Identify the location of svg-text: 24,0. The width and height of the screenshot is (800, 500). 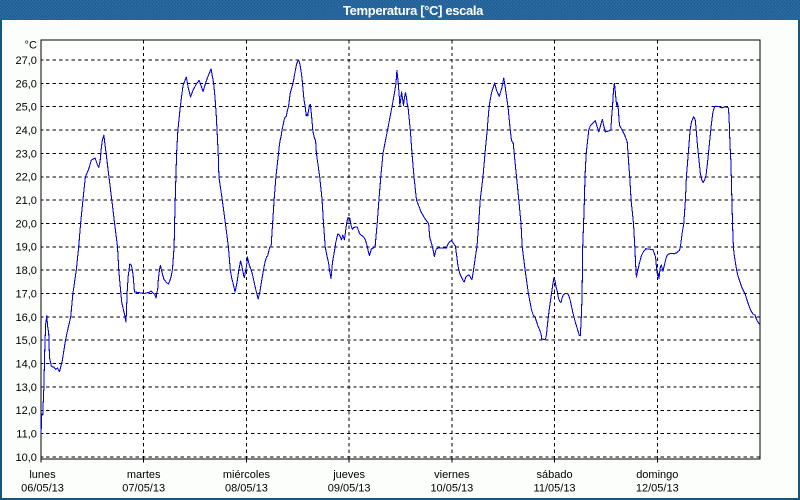
(25, 131).